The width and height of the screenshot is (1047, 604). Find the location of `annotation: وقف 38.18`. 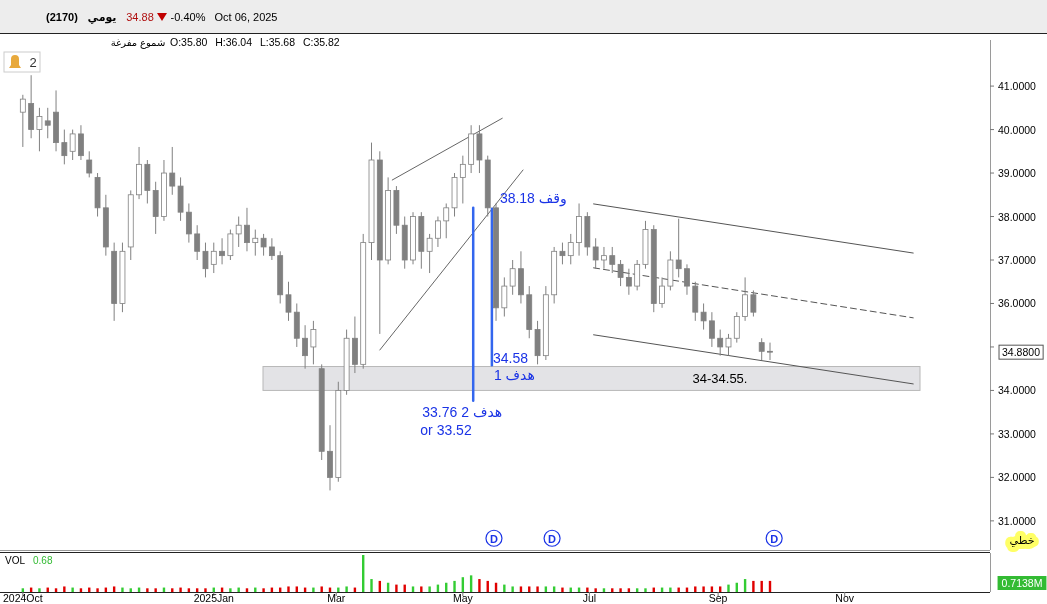

annotation: وقف 38.18 is located at coordinates (533, 198).